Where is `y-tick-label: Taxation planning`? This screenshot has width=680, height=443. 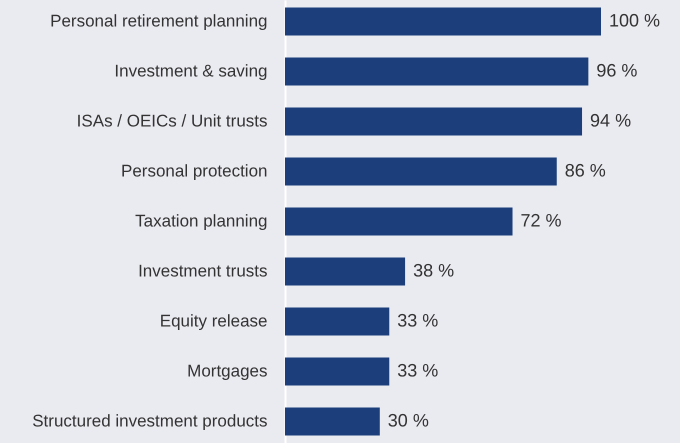
y-tick-label: Taxation planning is located at coordinates (201, 221).